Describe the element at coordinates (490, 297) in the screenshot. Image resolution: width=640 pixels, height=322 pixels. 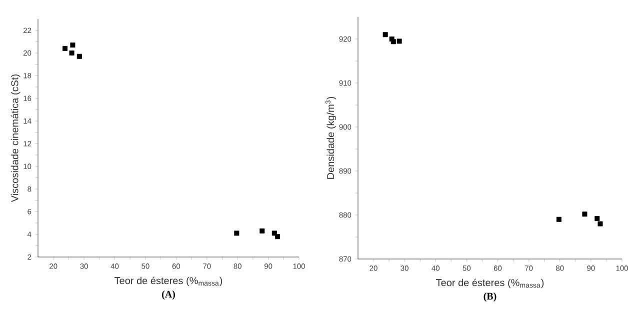
I see `text: (B)` at that location.